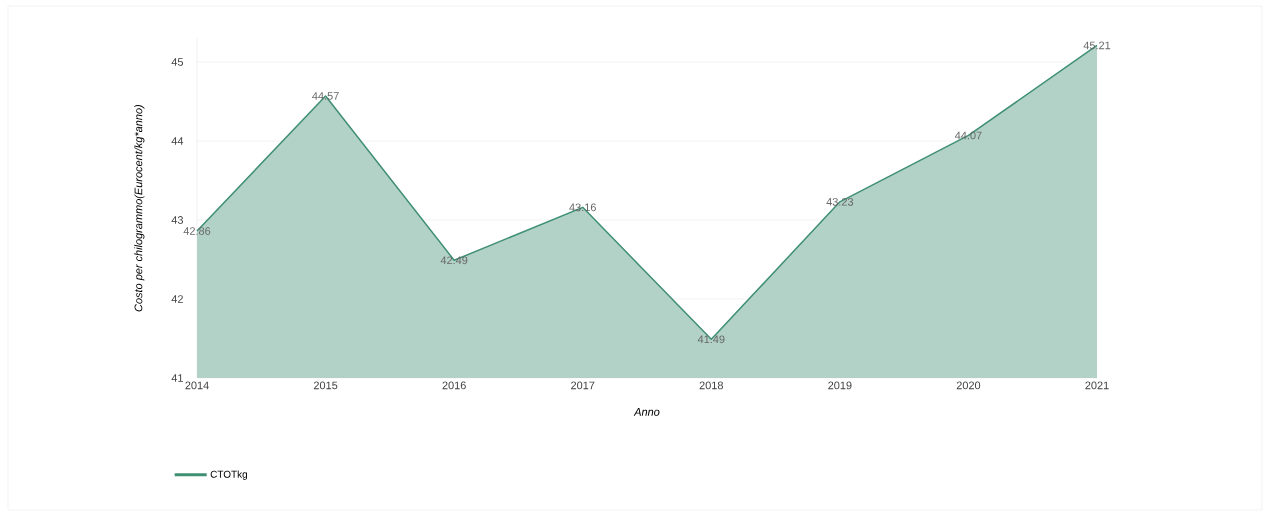 This screenshot has width=1269, height=514. What do you see at coordinates (583, 385) in the screenshot?
I see `x-tick-label: 2017` at bounding box center [583, 385].